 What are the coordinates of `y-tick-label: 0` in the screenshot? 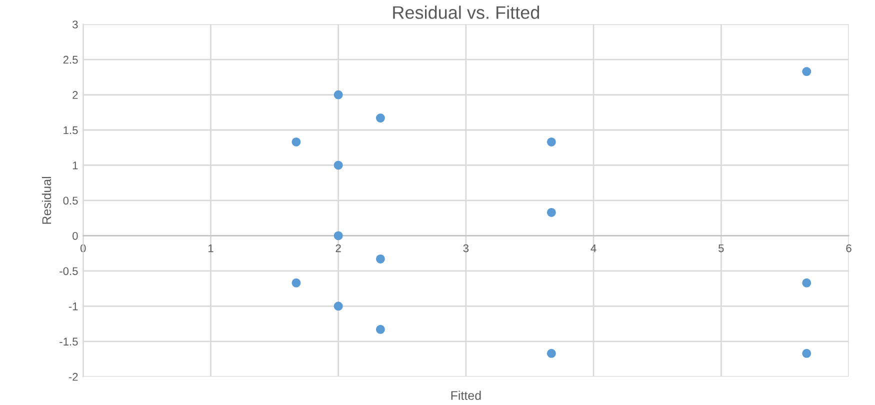 It's located at (75, 236).